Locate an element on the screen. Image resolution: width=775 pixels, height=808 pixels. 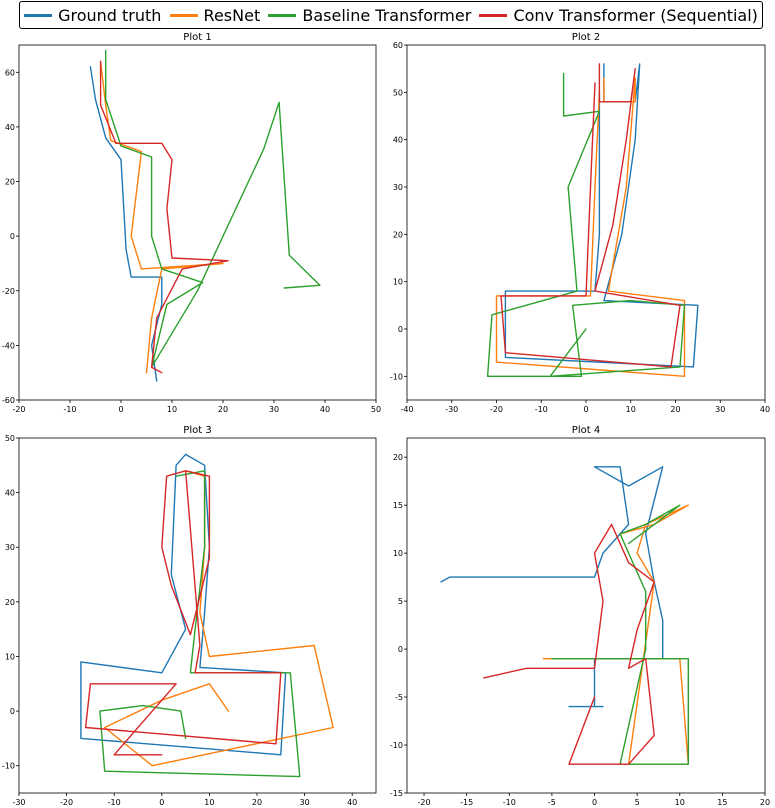
plot-2-ytick-label: 20 is located at coordinates (398, 234).